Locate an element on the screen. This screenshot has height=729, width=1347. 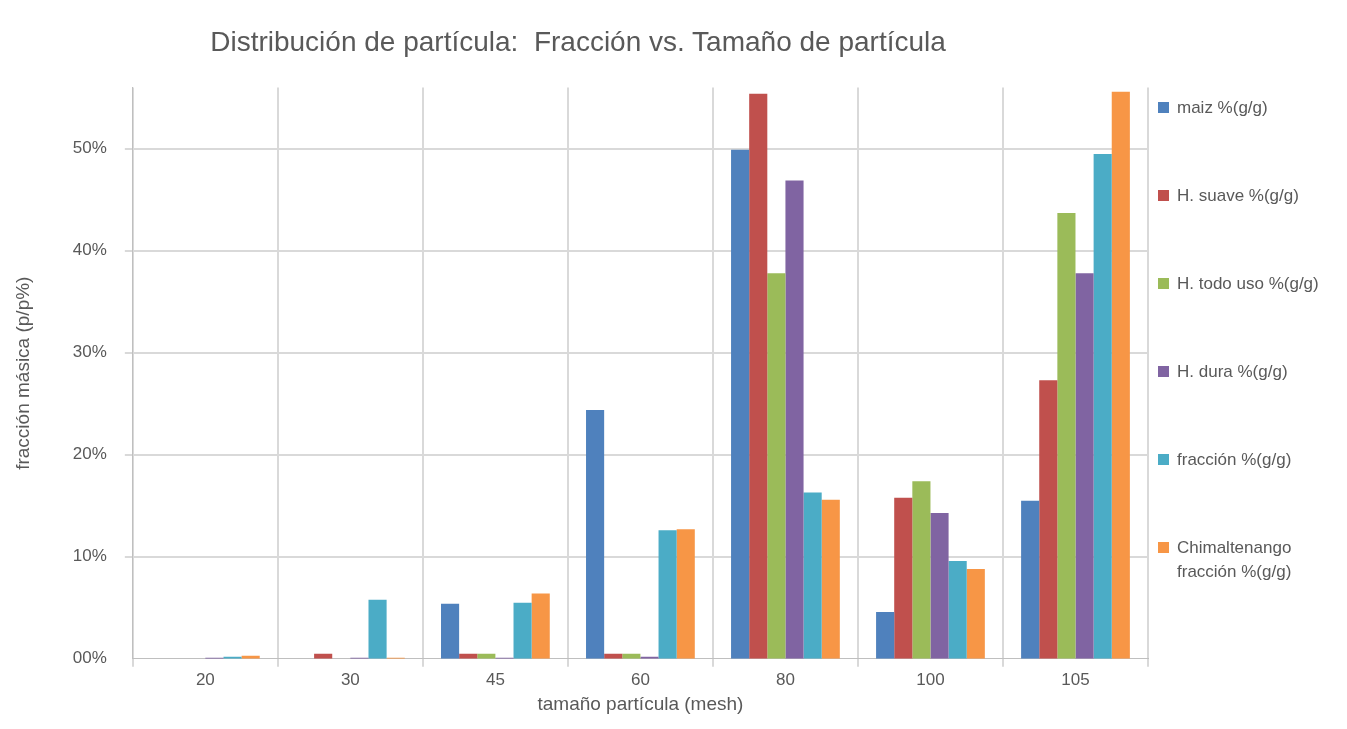
legend-label: H. dura %(g/g) is located at coordinates (1232, 372).